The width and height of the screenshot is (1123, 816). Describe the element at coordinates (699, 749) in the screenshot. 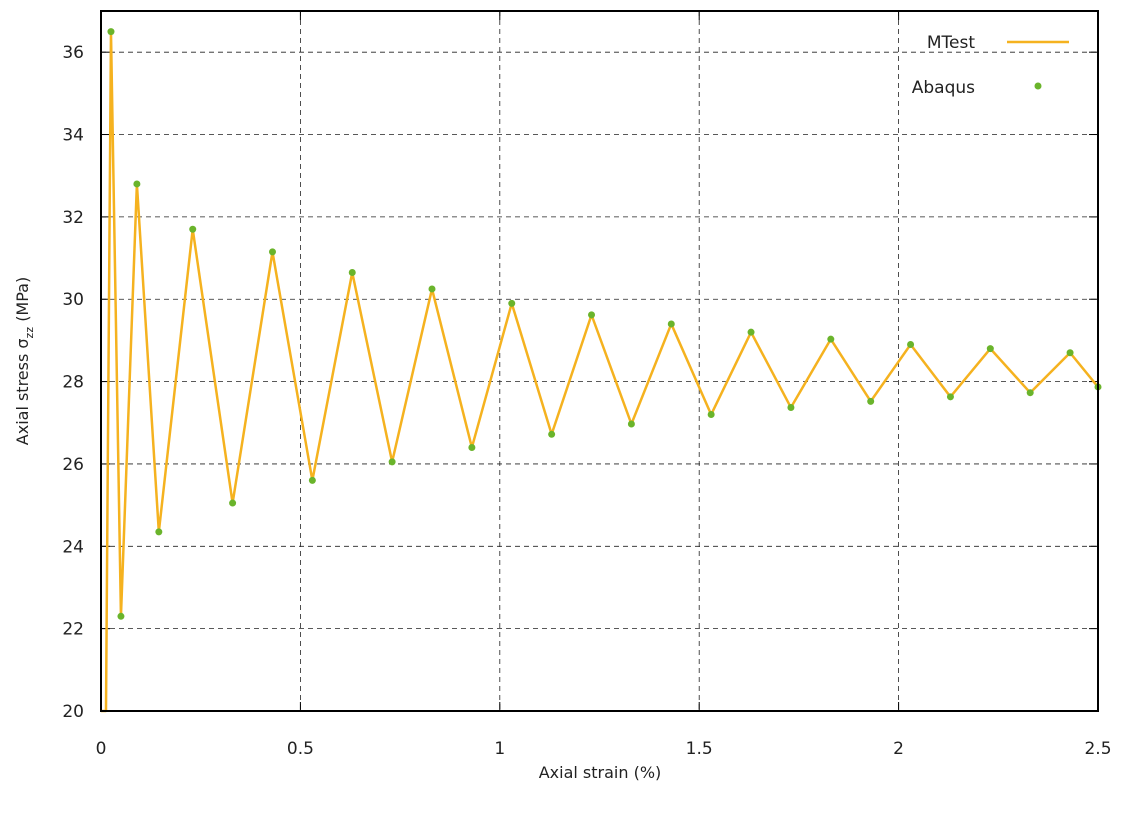

I see `x-tick-label: 1.5` at that location.